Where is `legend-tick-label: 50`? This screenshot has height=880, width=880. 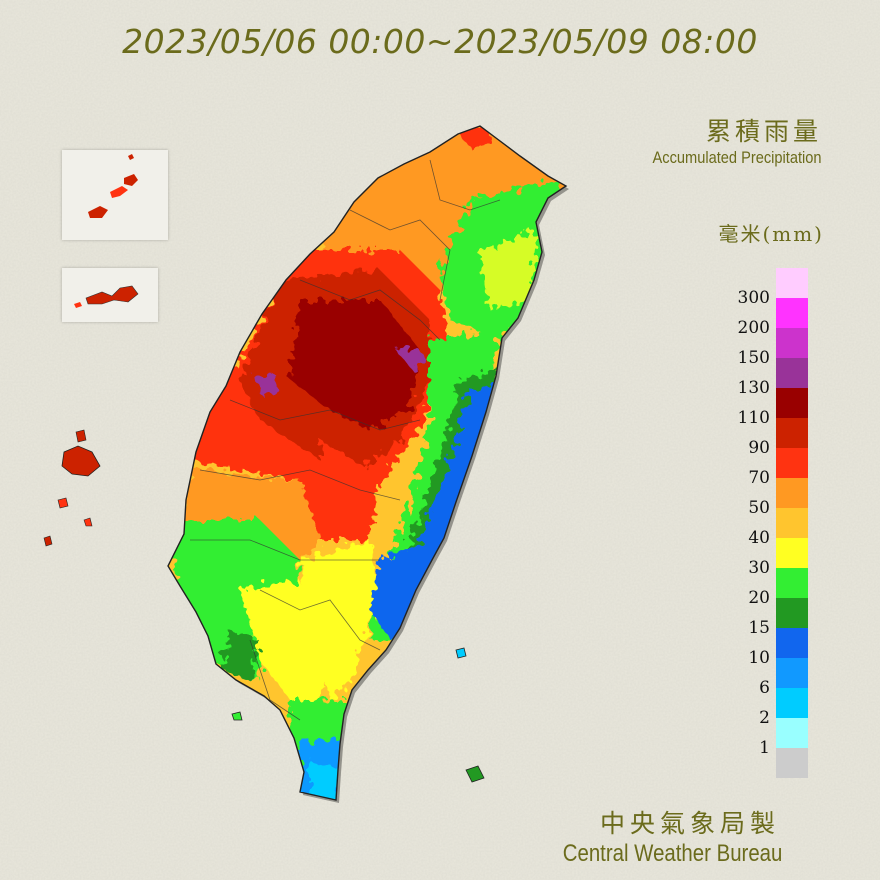
legend-tick-label: 50 is located at coordinates (759, 508).